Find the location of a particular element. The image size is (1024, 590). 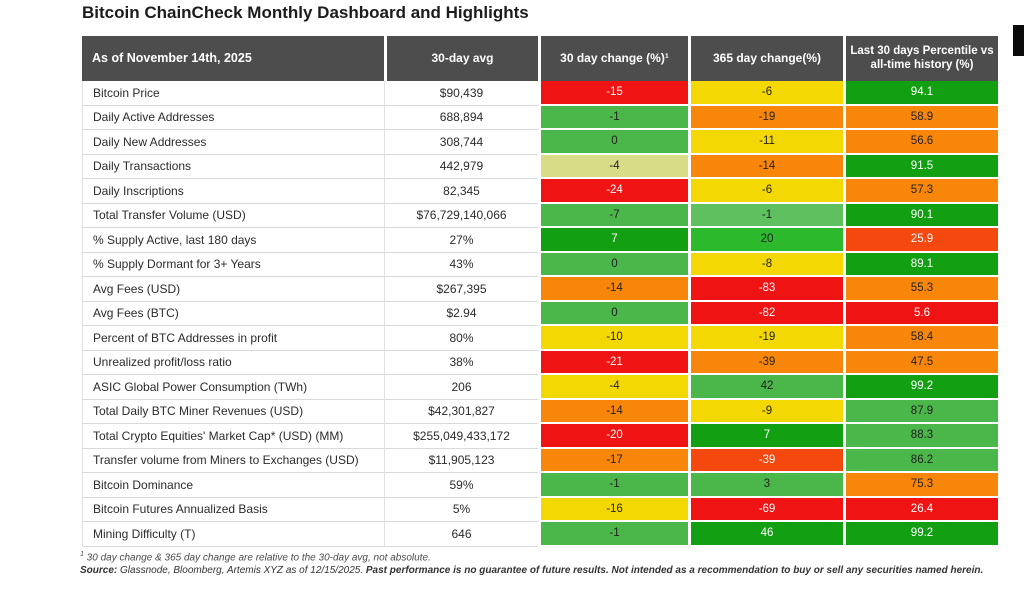

change-365day-cell: -83 is located at coordinates (765, 289).